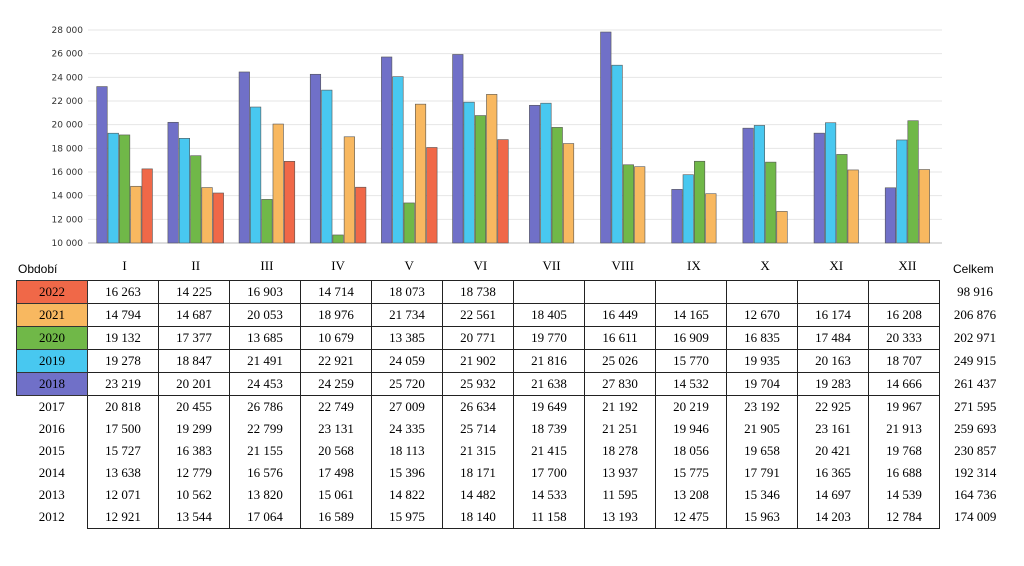 The width and height of the screenshot is (1024, 566). What do you see at coordinates (623, 265) in the screenshot?
I see `x-tick-label: VIII` at bounding box center [623, 265].